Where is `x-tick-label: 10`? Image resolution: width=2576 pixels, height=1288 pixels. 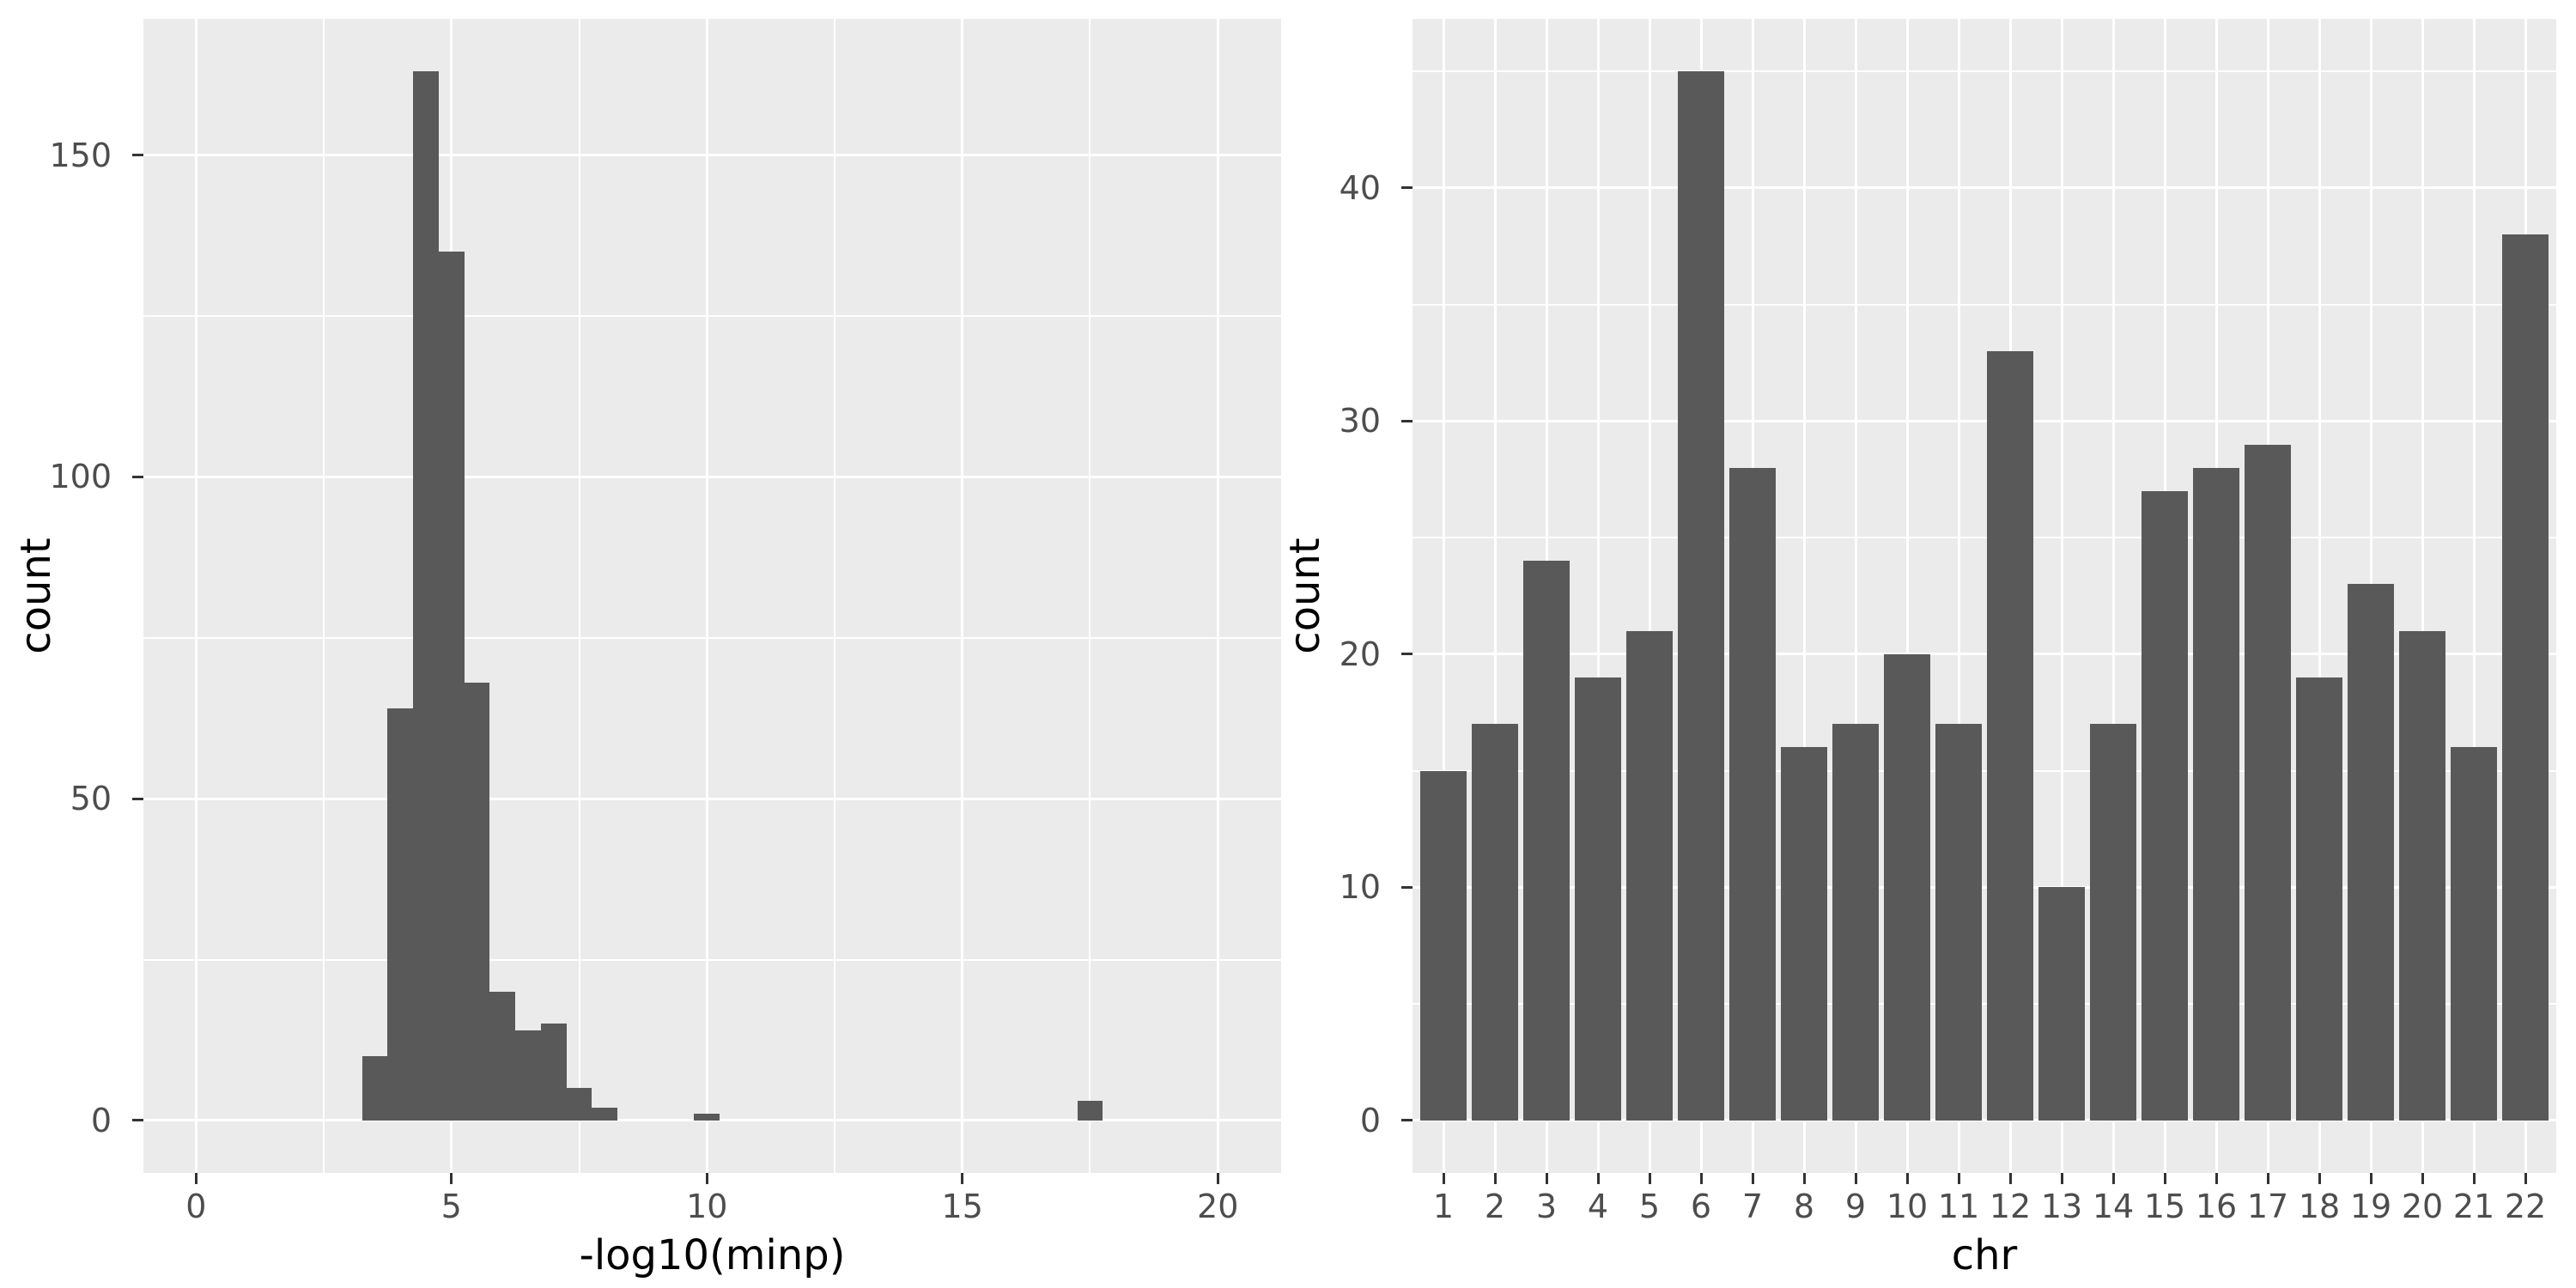
x-tick-label: 10 is located at coordinates (1908, 1206).